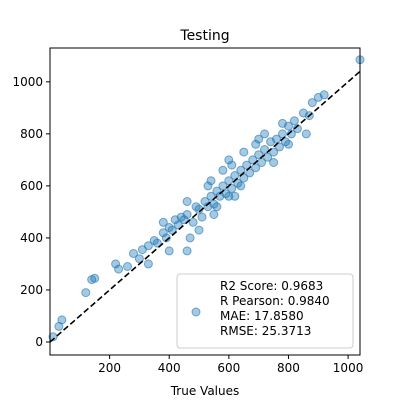  Describe the element at coordinates (27, 82) in the screenshot. I see `y-tick-label: 1000` at that location.